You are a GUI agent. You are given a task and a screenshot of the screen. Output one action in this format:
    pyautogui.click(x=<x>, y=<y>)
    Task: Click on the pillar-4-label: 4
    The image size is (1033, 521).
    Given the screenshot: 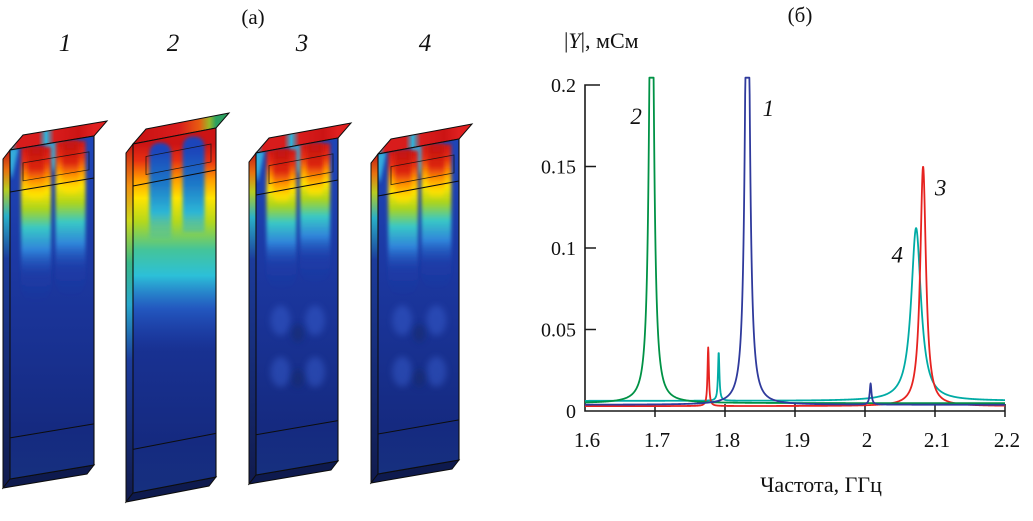 What is the action you would take?
    pyautogui.click(x=425, y=43)
    